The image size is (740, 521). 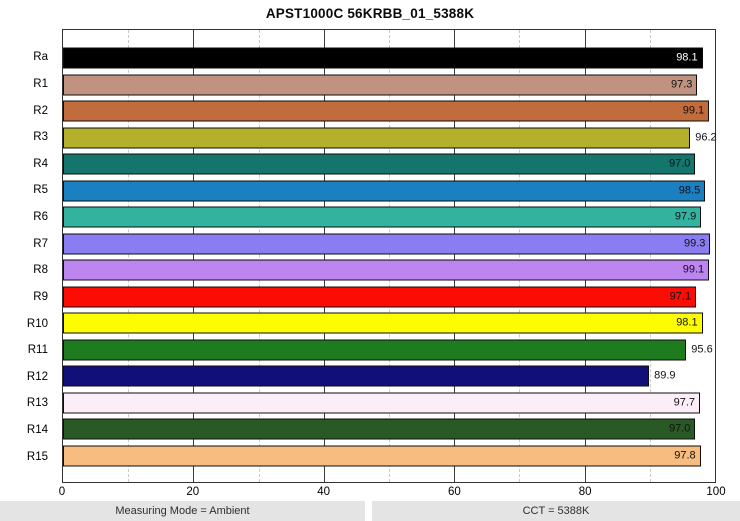 What do you see at coordinates (37, 403) in the screenshot?
I see `y-axis-label: R13` at bounding box center [37, 403].